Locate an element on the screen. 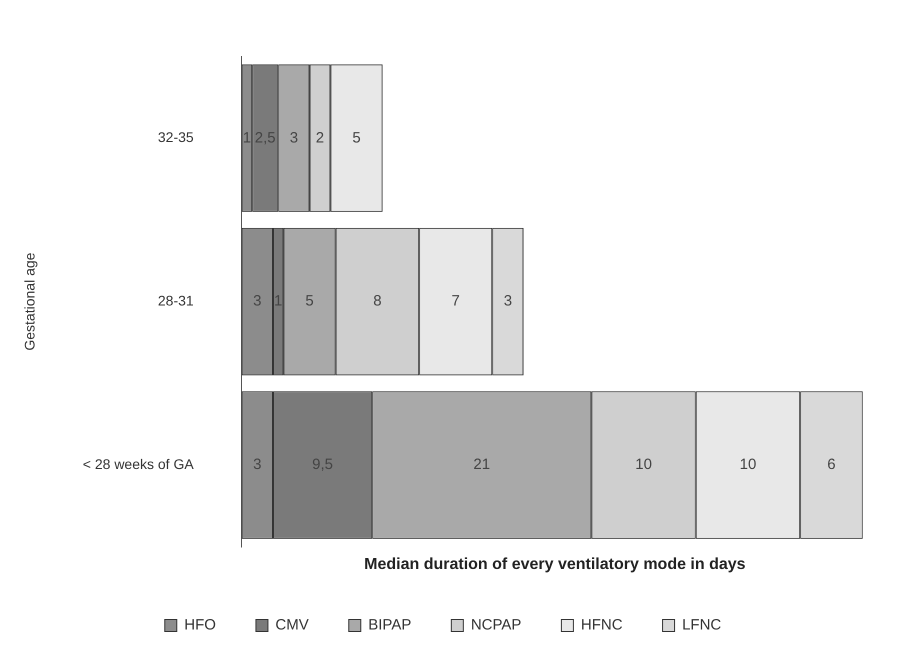 Image resolution: width=918 pixels, height=659 pixels. y-tick-label: 28-31 is located at coordinates (176, 300).